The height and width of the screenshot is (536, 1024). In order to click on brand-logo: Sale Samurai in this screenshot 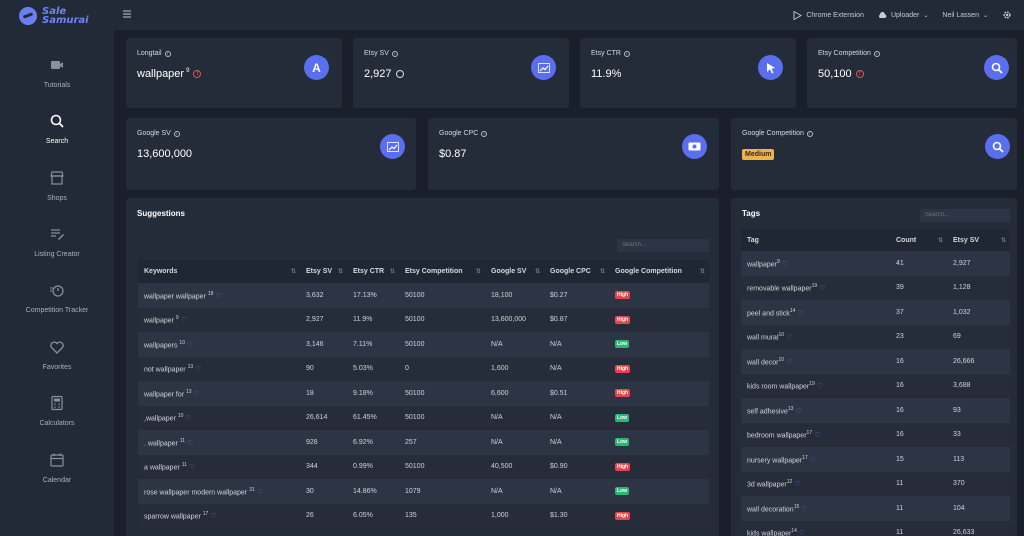, I will do `click(57, 16)`.